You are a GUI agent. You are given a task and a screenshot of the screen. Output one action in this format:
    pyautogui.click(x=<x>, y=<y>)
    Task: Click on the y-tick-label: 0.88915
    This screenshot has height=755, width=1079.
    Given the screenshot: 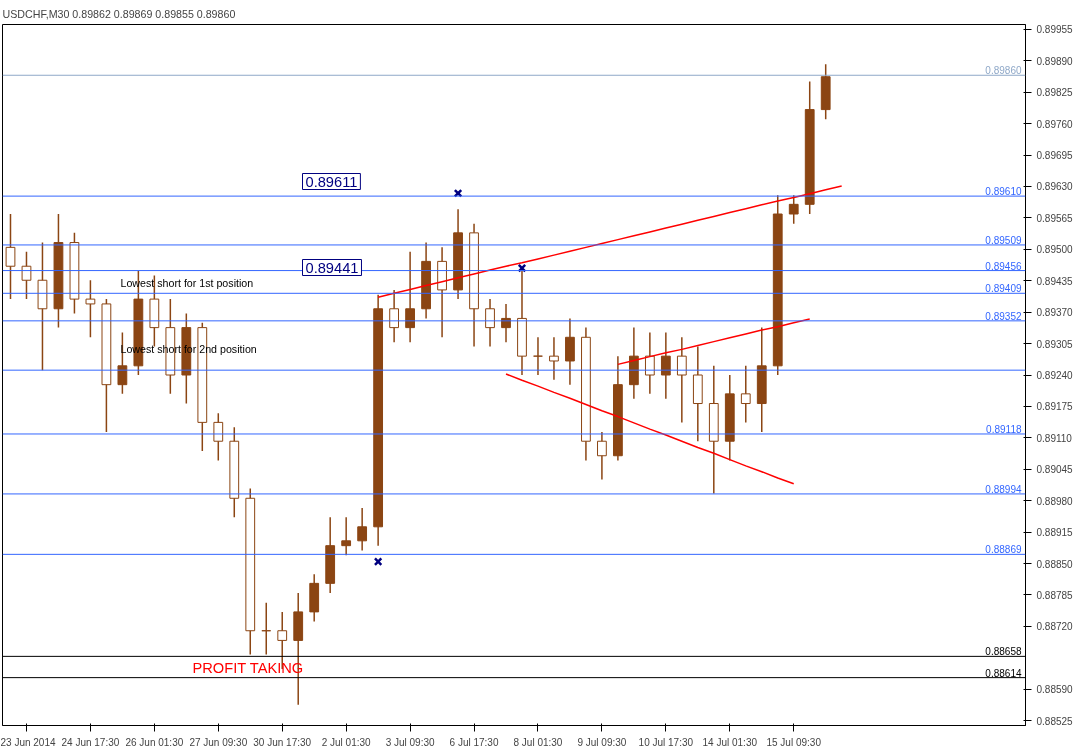 What is the action you would take?
    pyautogui.click(x=1055, y=533)
    